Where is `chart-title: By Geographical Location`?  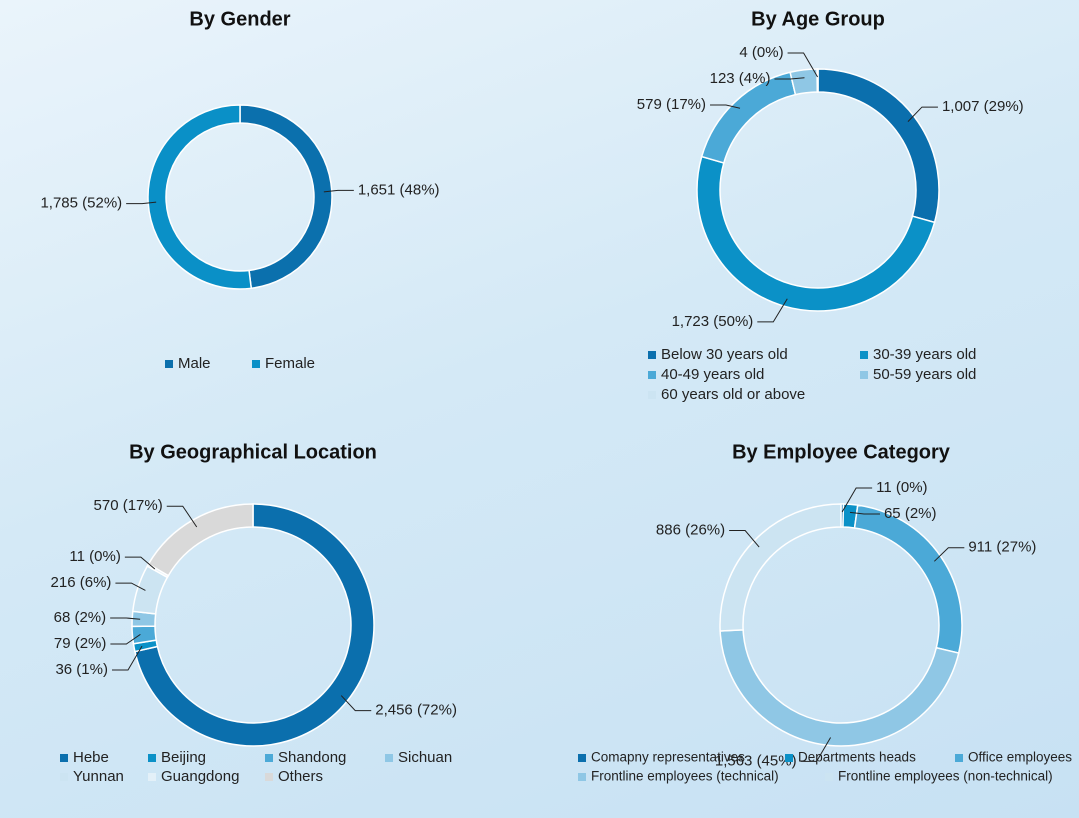
chart-title: By Geographical Location is located at coordinates (253, 452).